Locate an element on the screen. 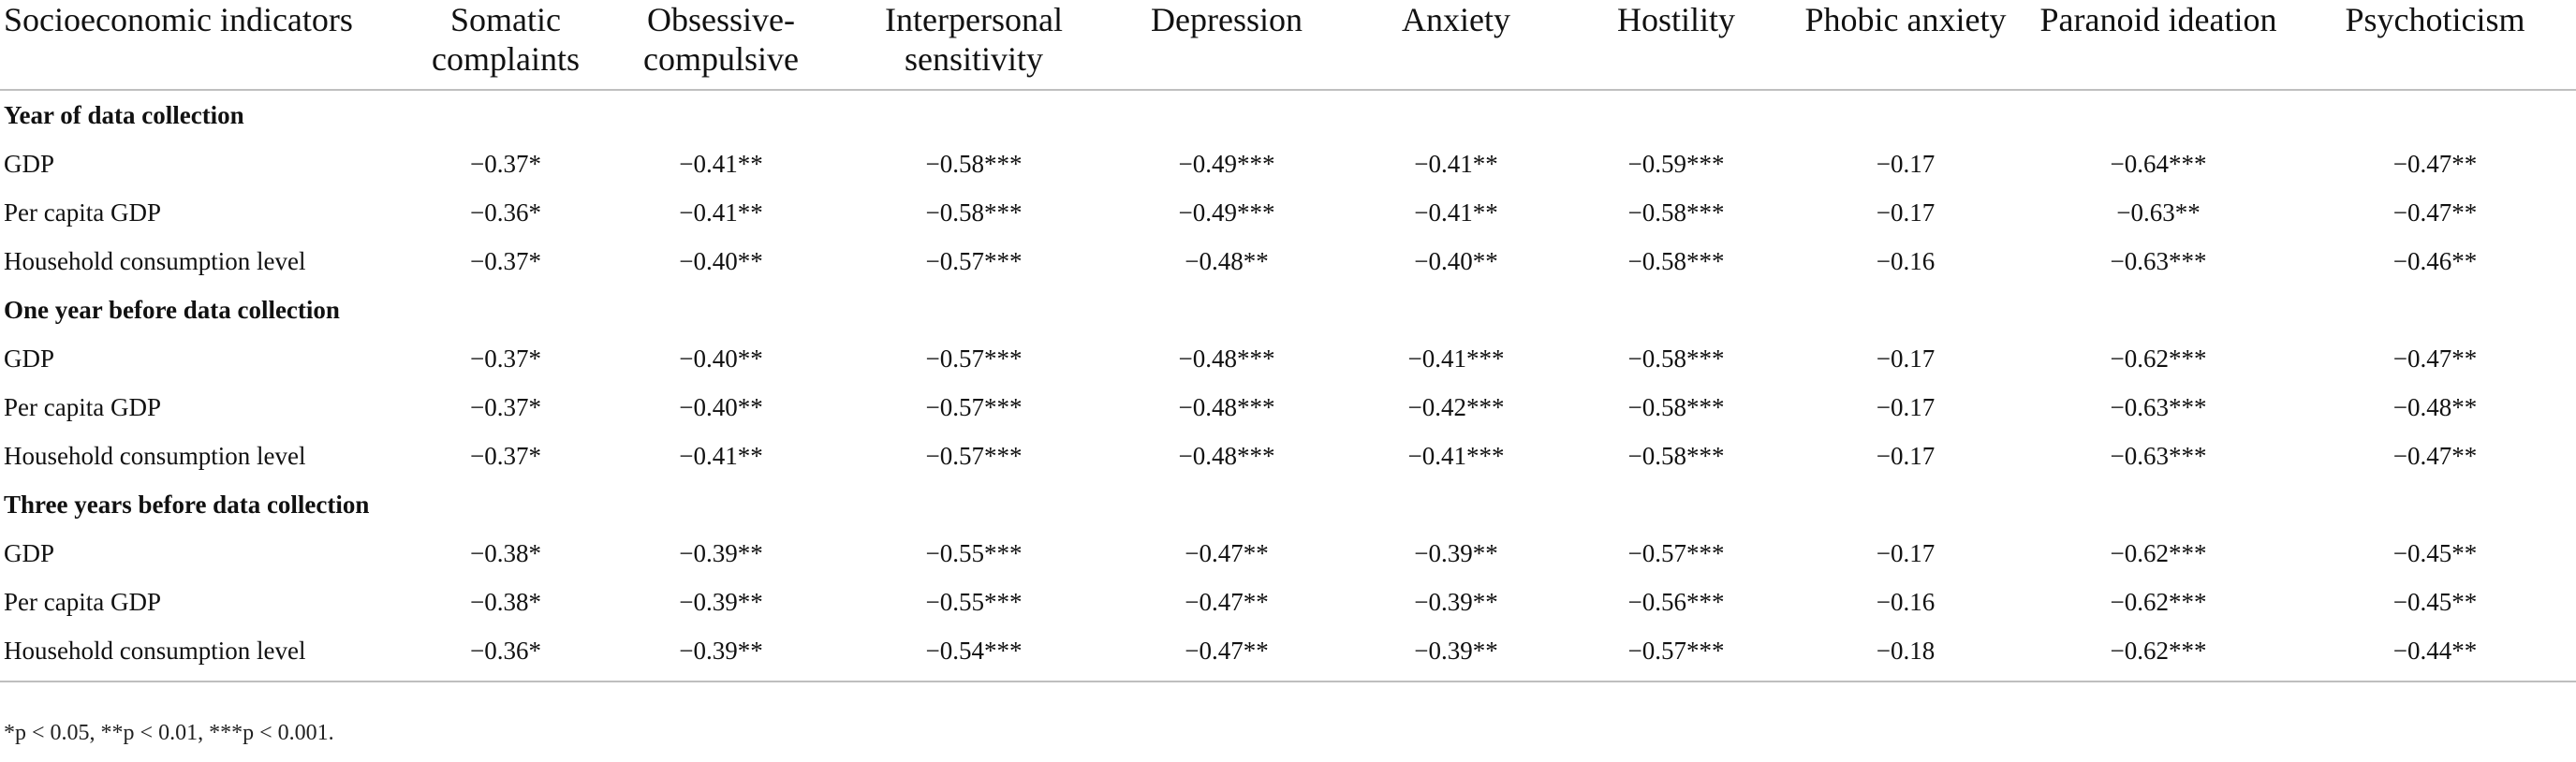 The height and width of the screenshot is (762, 2576). column-header: Psychoticism is located at coordinates (2435, 46).